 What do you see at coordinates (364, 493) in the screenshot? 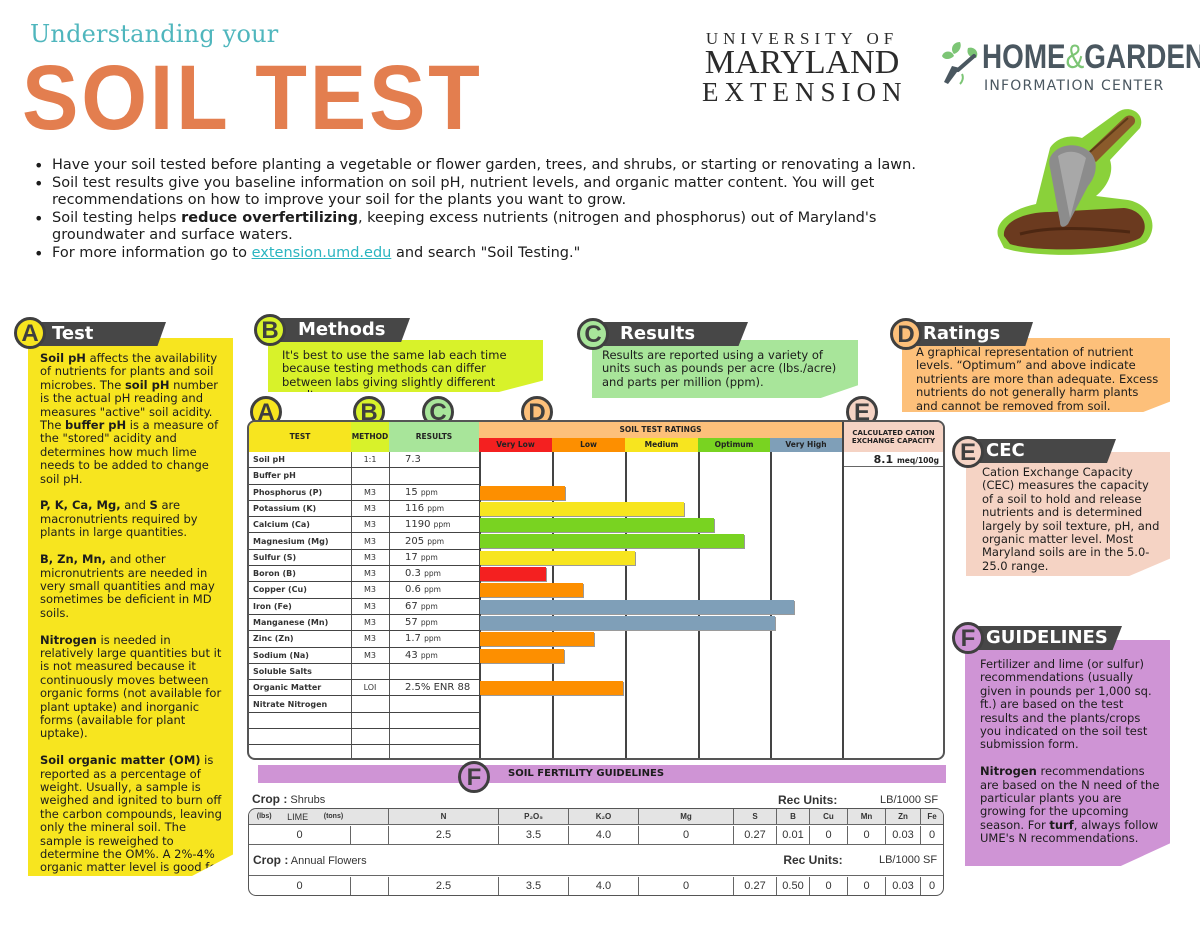
I see `table-row: Phosphorus (P) M3 15 ppm` at bounding box center [364, 493].